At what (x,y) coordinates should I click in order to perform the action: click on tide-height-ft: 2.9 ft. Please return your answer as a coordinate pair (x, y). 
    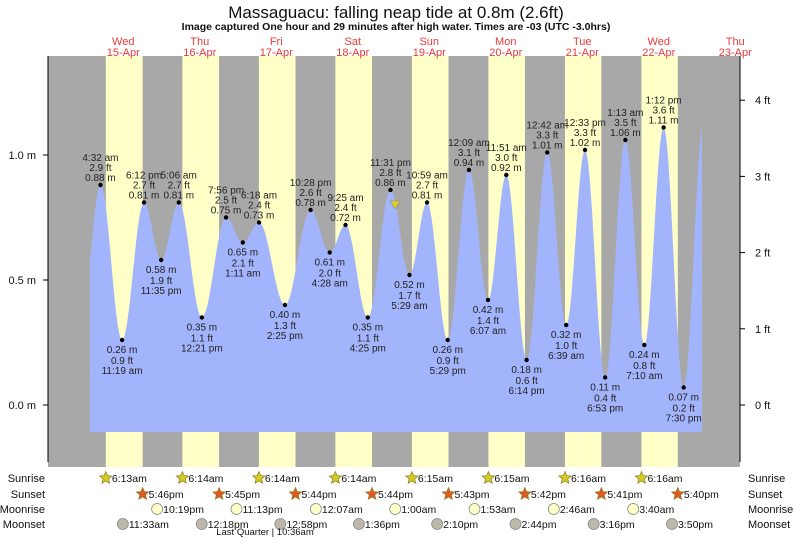
    Looking at the image, I should click on (100, 168).